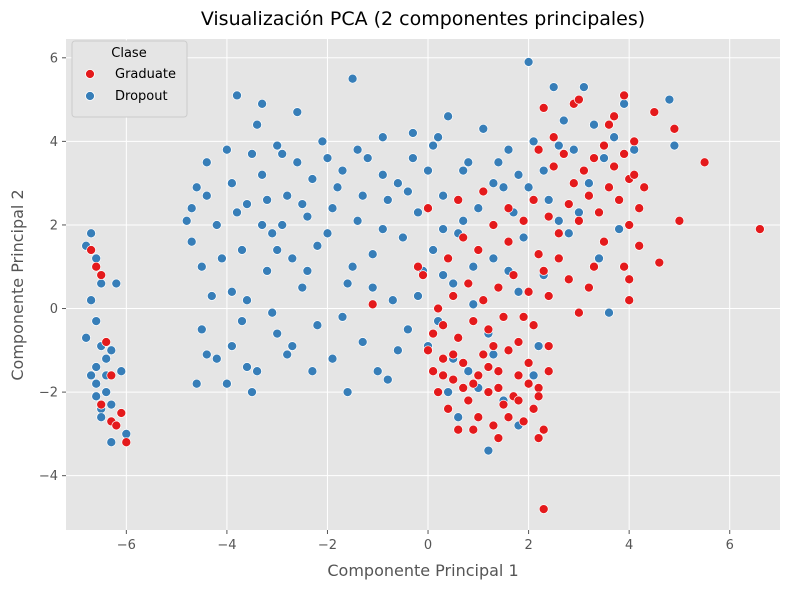 The width and height of the screenshot is (790, 590). What do you see at coordinates (428, 545) in the screenshot?
I see `x-tick-label: 0` at bounding box center [428, 545].